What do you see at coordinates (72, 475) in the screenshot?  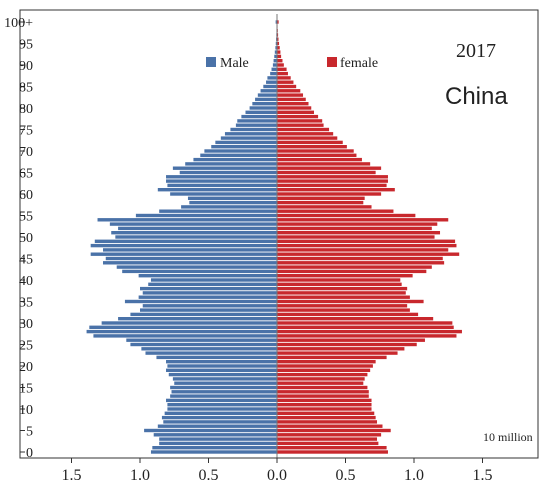 I see `x-tick-label-0: 1.5` at bounding box center [72, 475].